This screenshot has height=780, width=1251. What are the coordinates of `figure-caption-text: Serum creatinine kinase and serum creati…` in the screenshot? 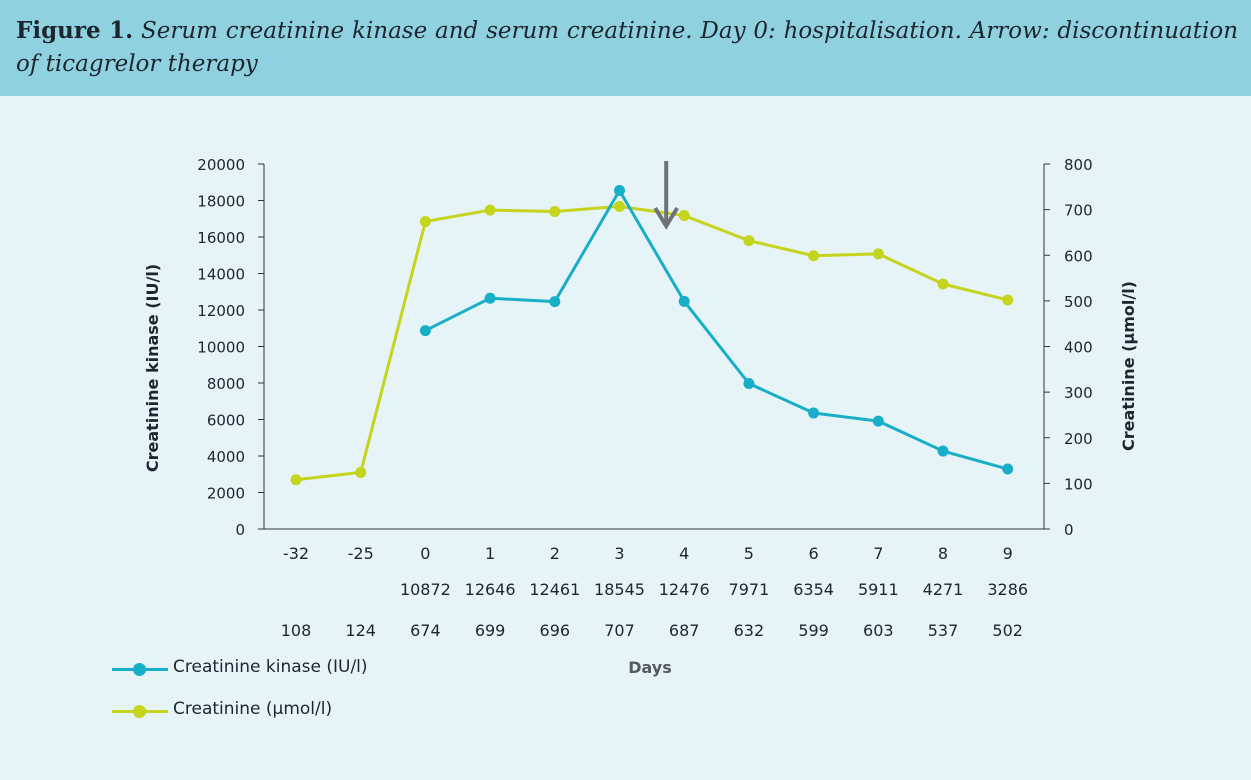 It's located at (627, 47).